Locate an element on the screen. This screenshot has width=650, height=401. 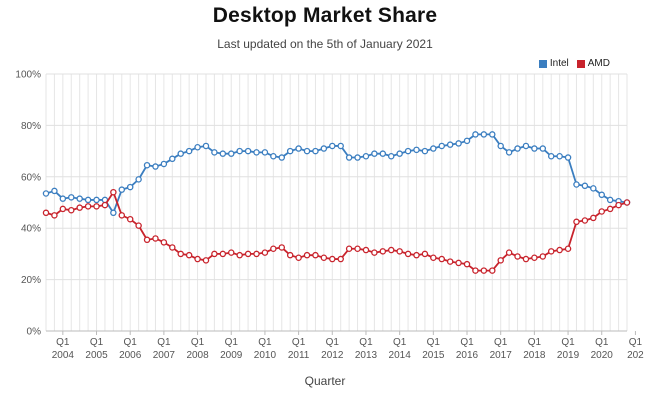
legend-entry-intel: Intel is located at coordinates (553, 63).